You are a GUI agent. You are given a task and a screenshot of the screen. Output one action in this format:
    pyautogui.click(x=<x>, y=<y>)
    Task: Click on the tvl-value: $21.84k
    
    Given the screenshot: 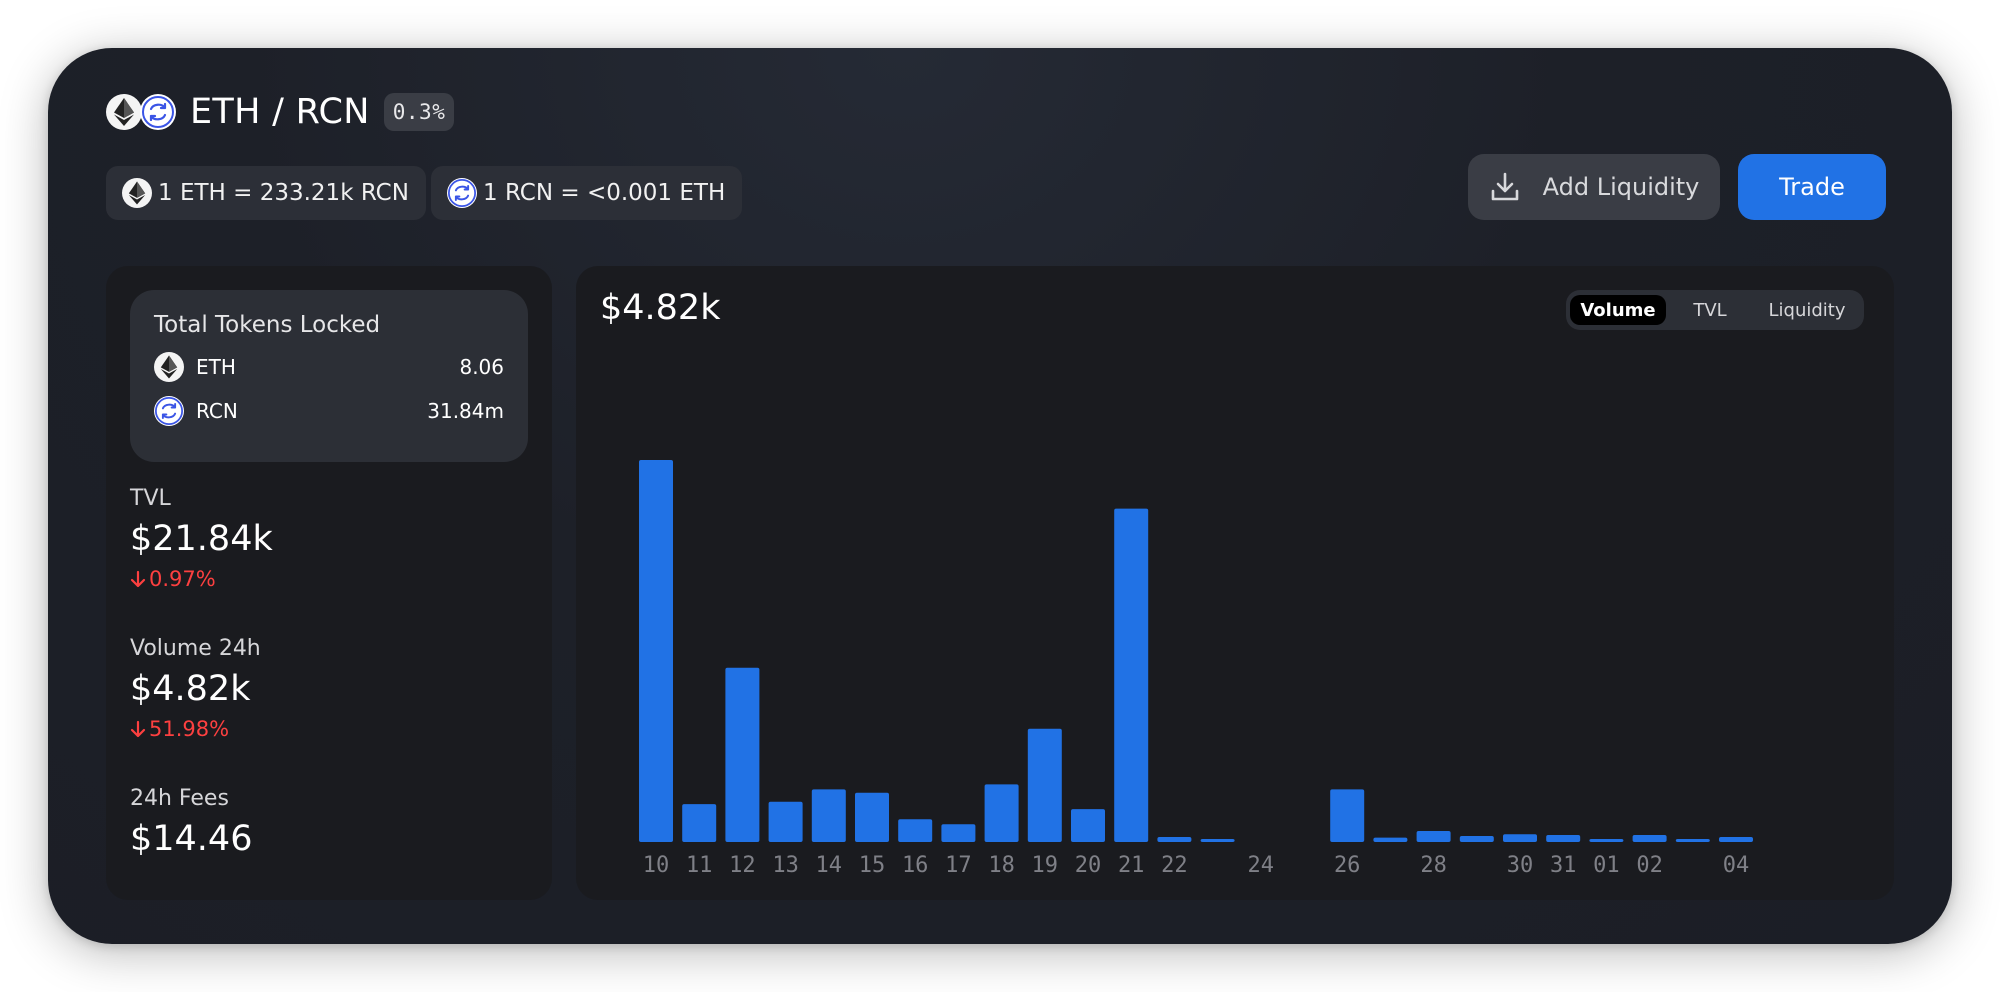 What is the action you would take?
    pyautogui.click(x=201, y=539)
    